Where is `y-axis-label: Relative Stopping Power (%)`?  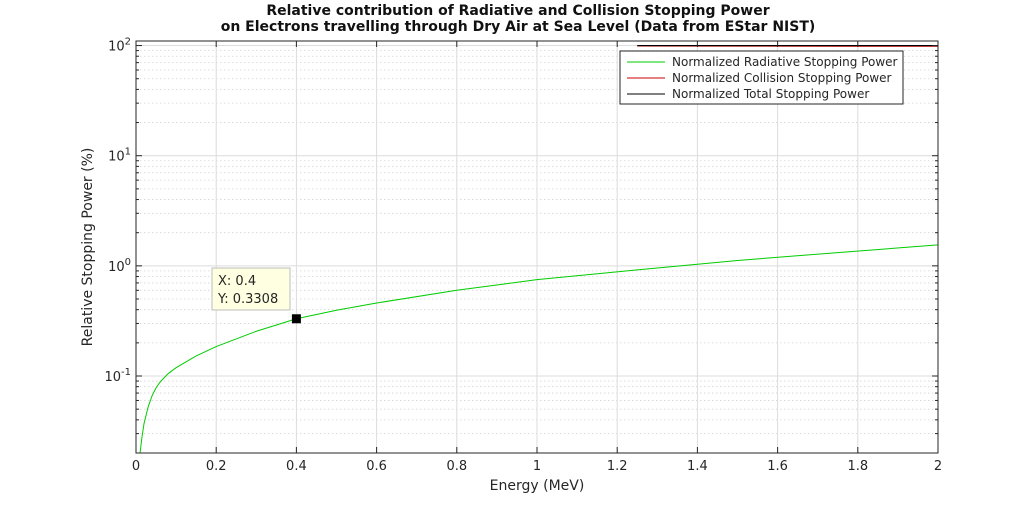 y-axis-label: Relative Stopping Power (%) is located at coordinates (88, 247).